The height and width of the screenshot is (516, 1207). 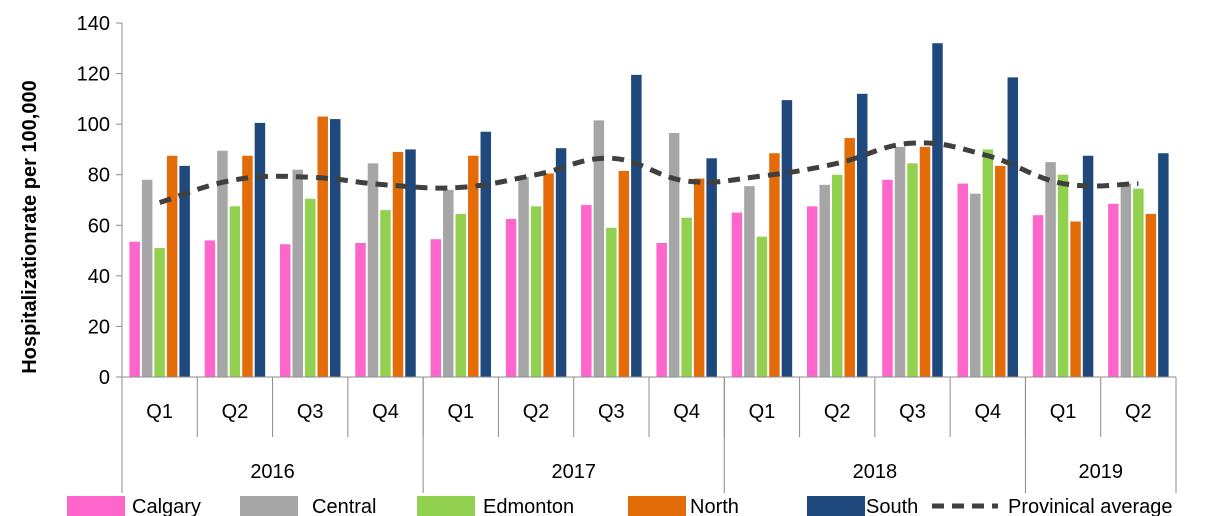 I want to click on y-axis: 0 20 40 60 80 100 120 140, so click(x=100, y=201).